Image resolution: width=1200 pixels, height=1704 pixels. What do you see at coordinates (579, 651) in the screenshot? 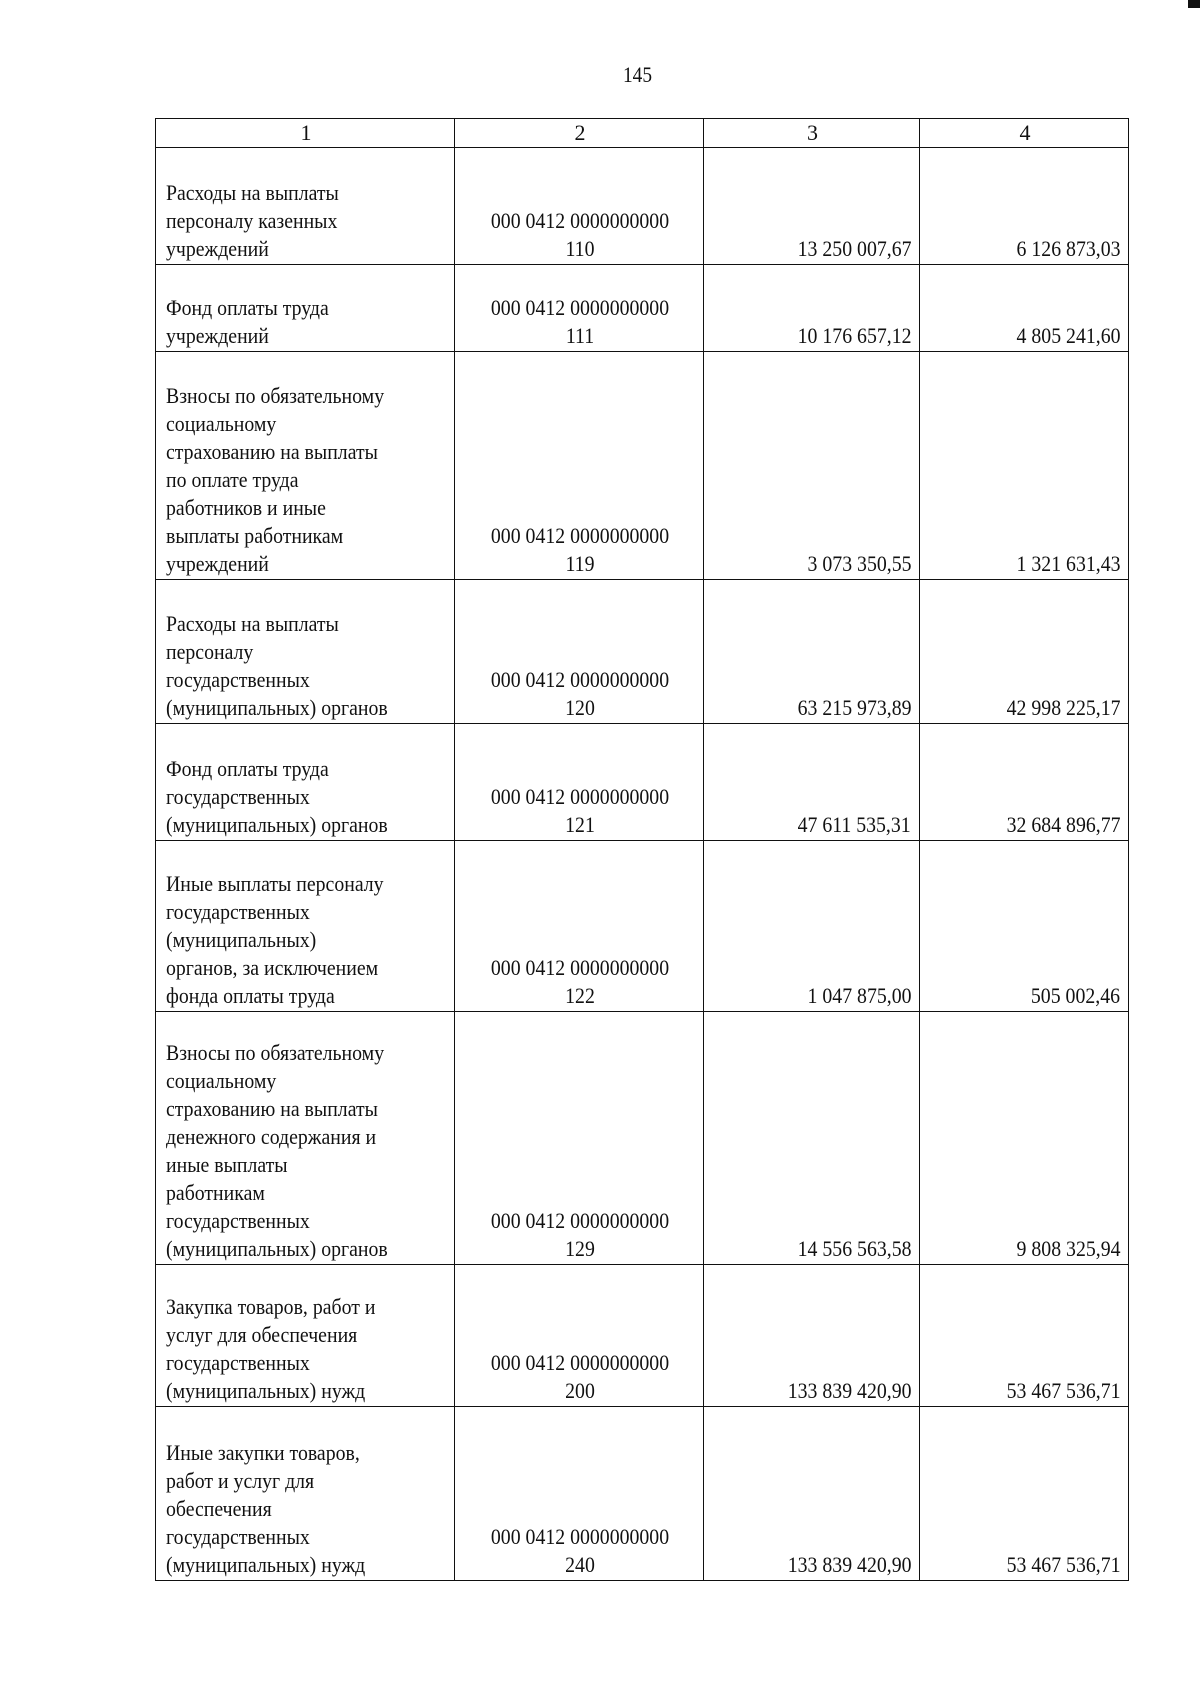
I see `row-code-cell: 000 0412 0000000000 120` at bounding box center [579, 651].